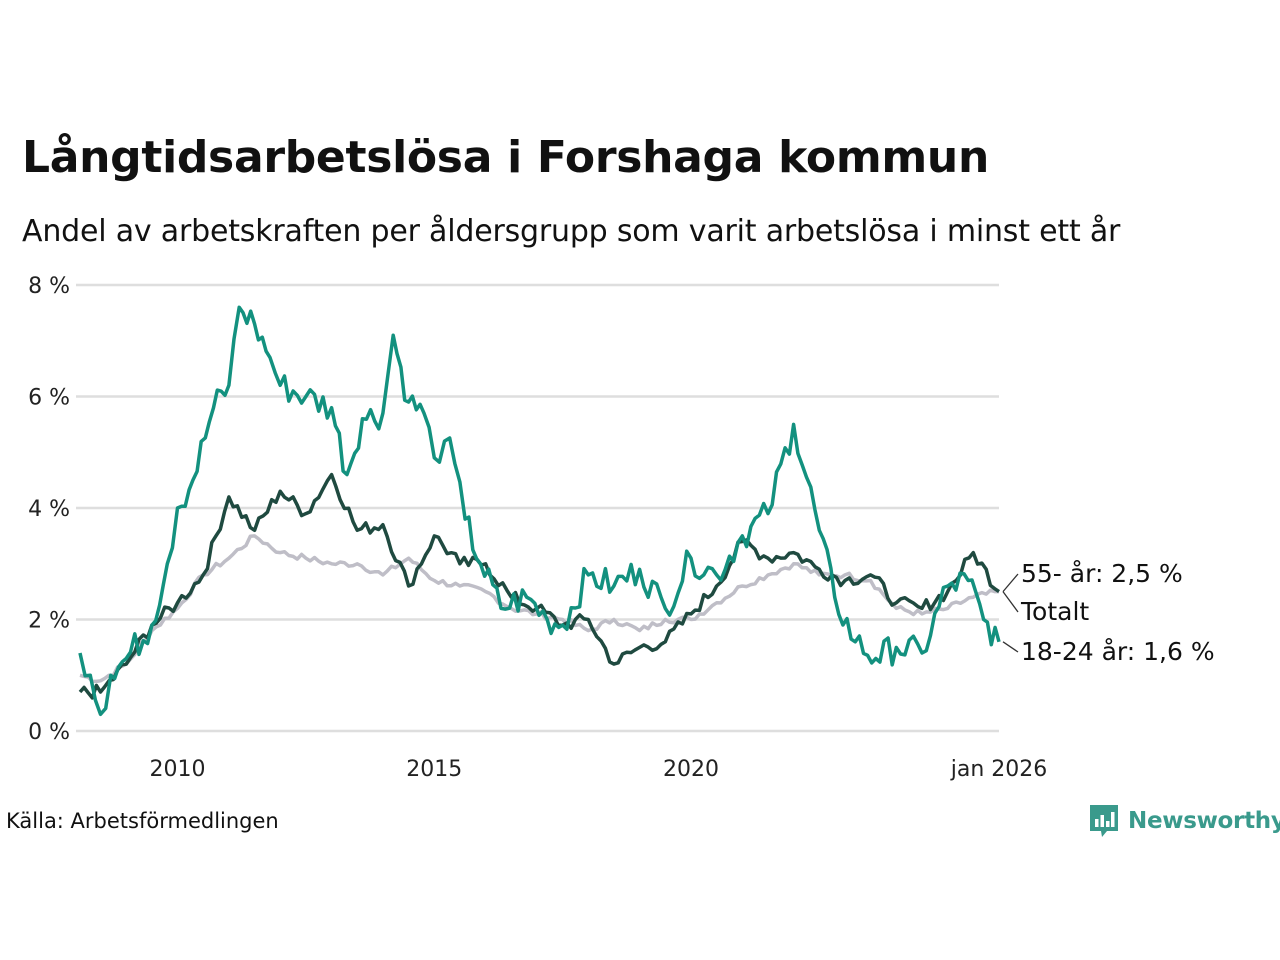 The height and width of the screenshot is (960, 1280). I want to click on end-labels: Totalt 55- år: 2,5 % 18-24 år: 1,6 %, so click(1108, 612).